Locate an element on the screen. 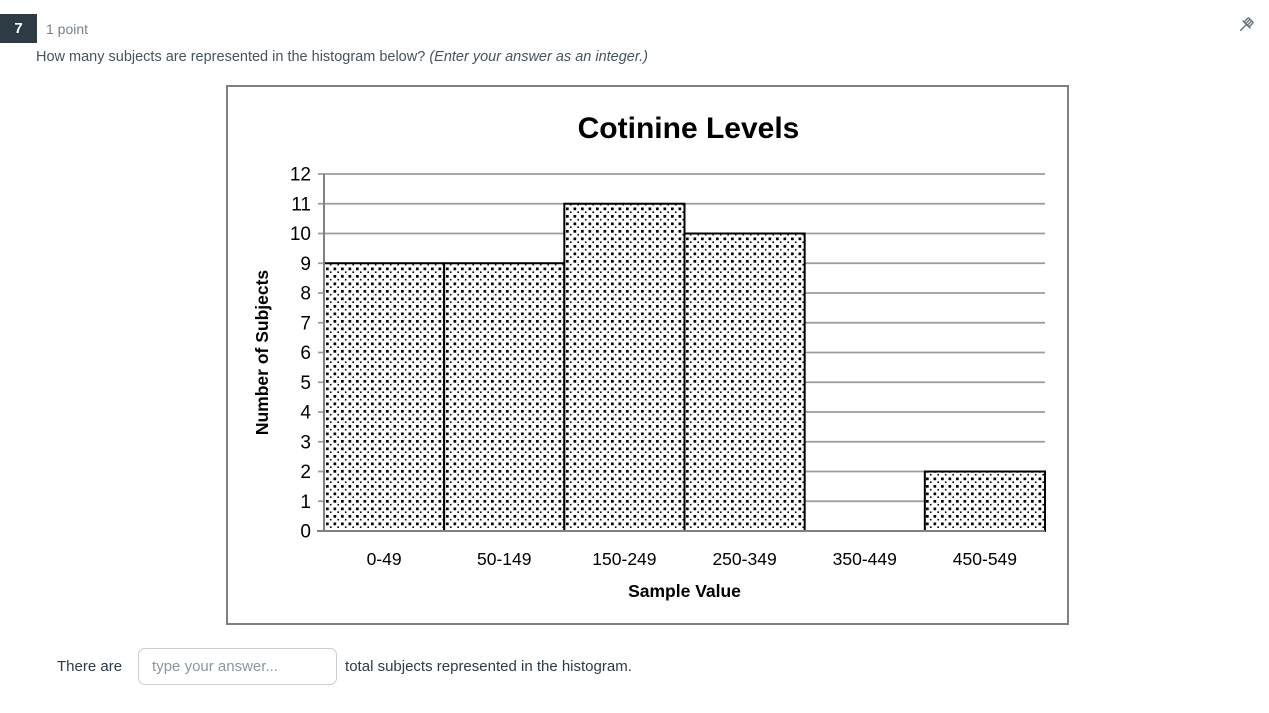 Image resolution: width=1269 pixels, height=713 pixels. x-axis-title: Sample Value is located at coordinates (684, 591).